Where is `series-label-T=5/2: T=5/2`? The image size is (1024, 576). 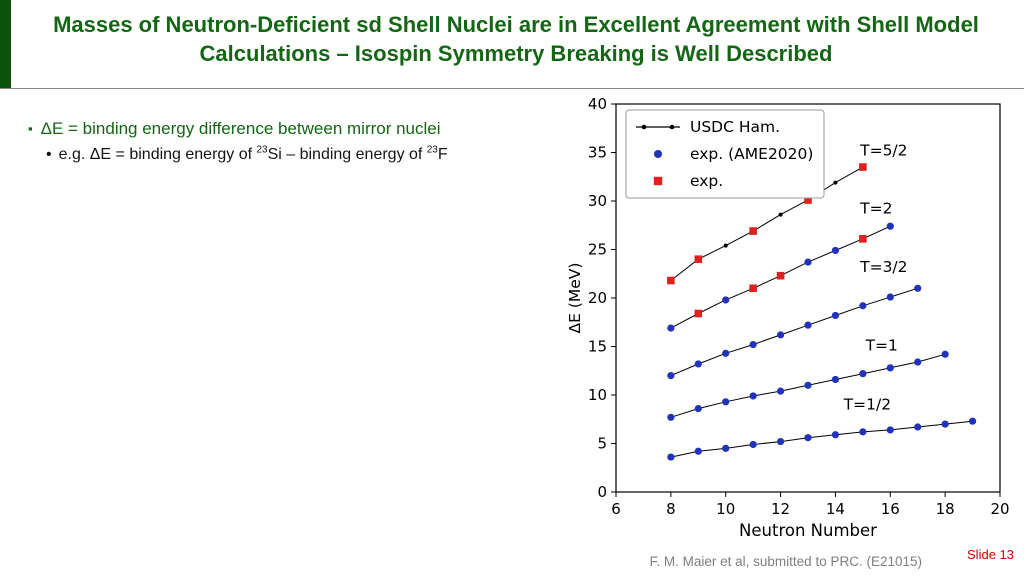
series-label-T=5/2: T=5/2 is located at coordinates (883, 150).